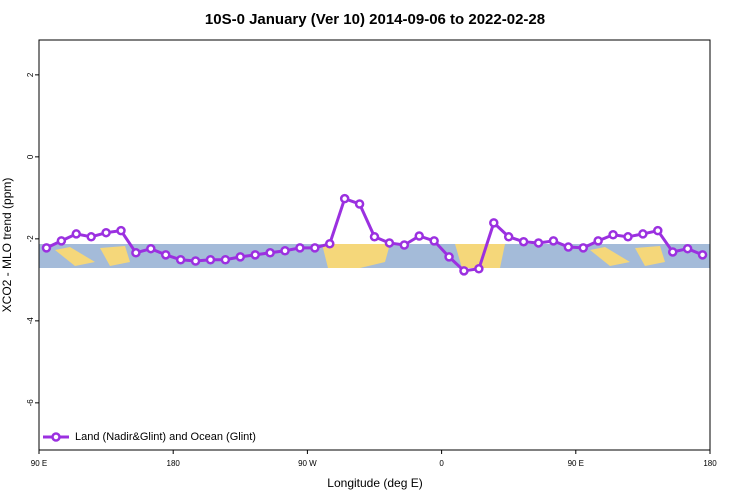 The width and height of the screenshot is (750, 500). Describe the element at coordinates (30, 156) in the screenshot. I see `y-tick-label: 0` at that location.